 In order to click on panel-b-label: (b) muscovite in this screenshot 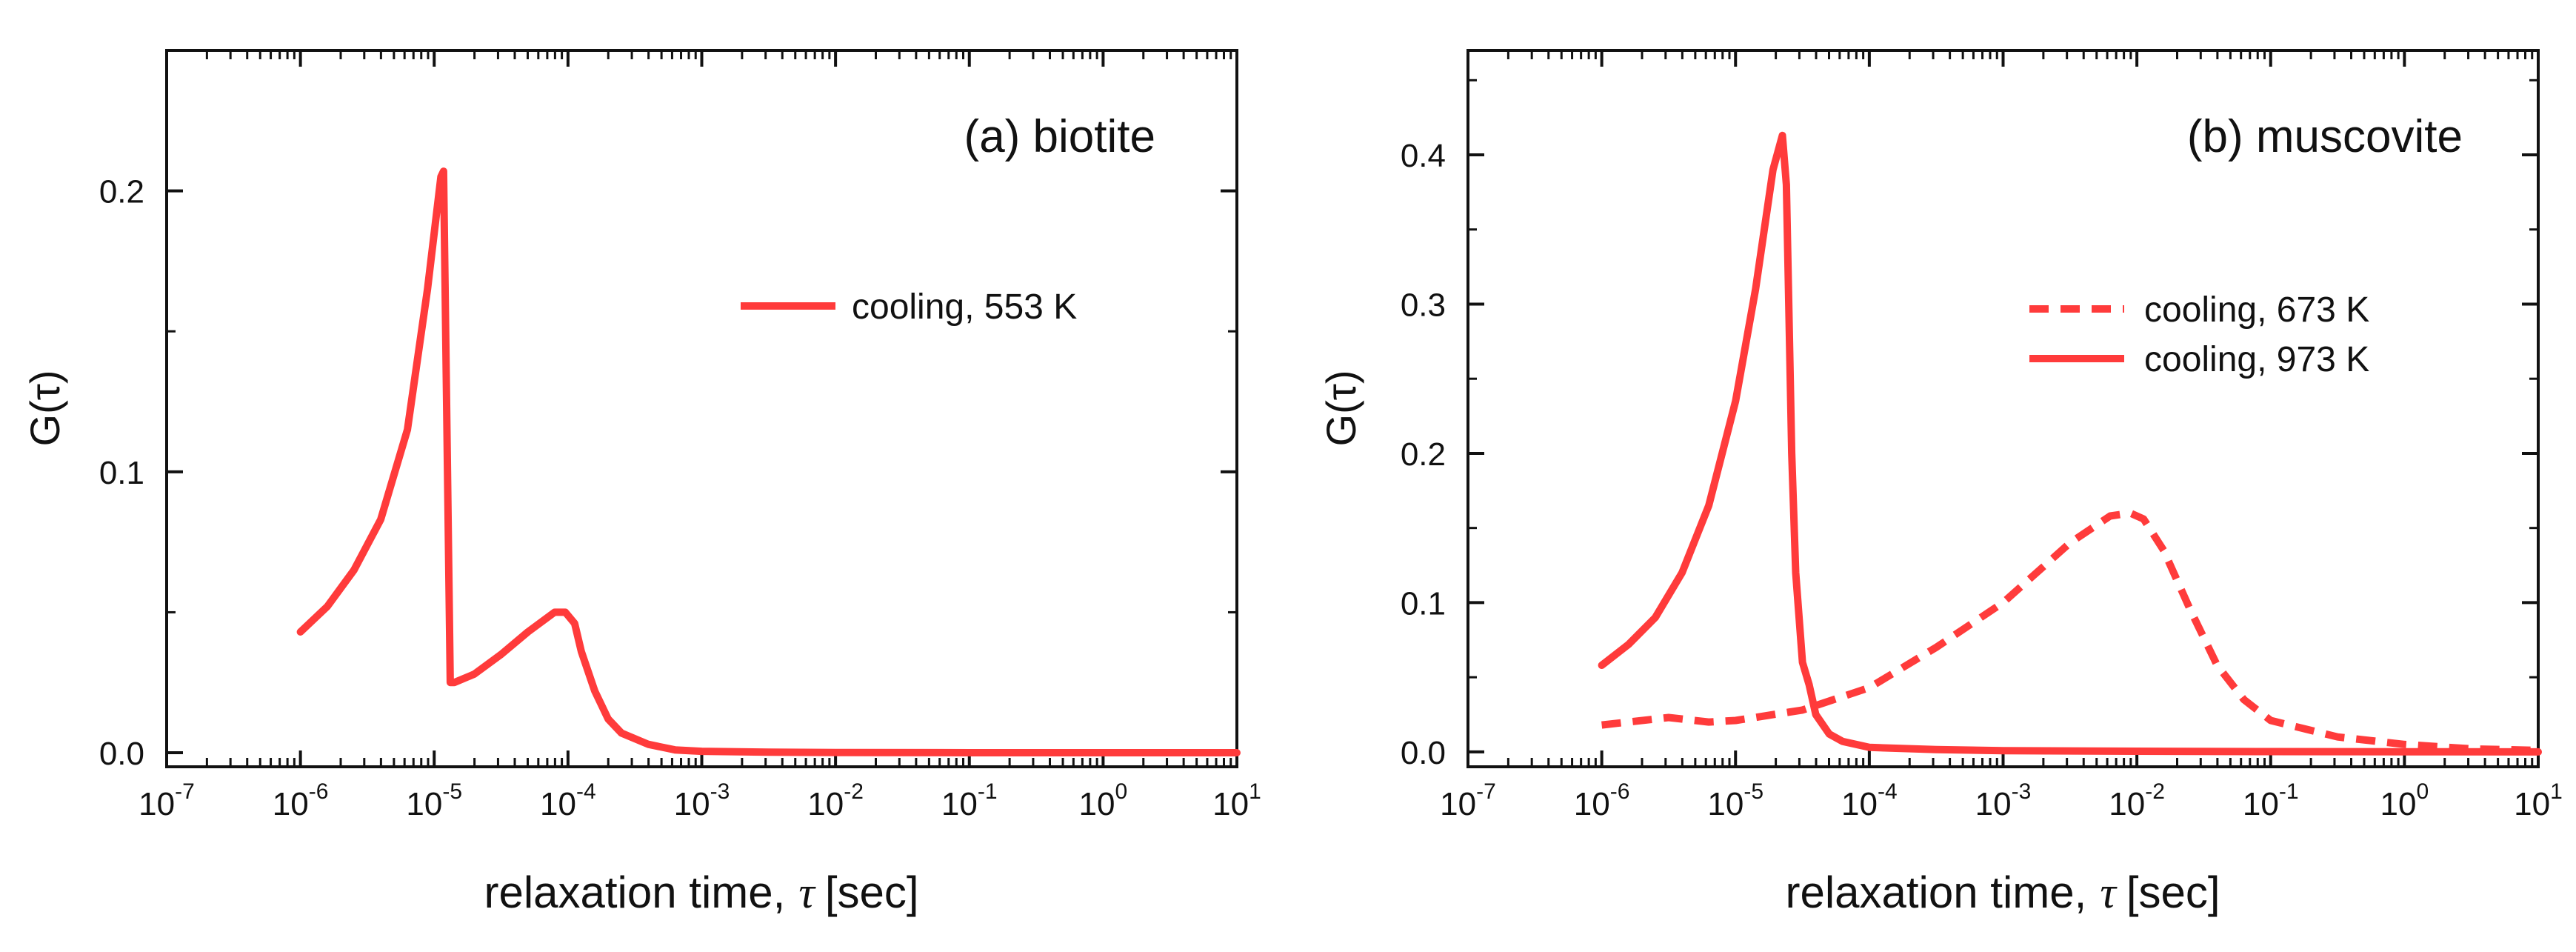, I will do `click(2325, 136)`.